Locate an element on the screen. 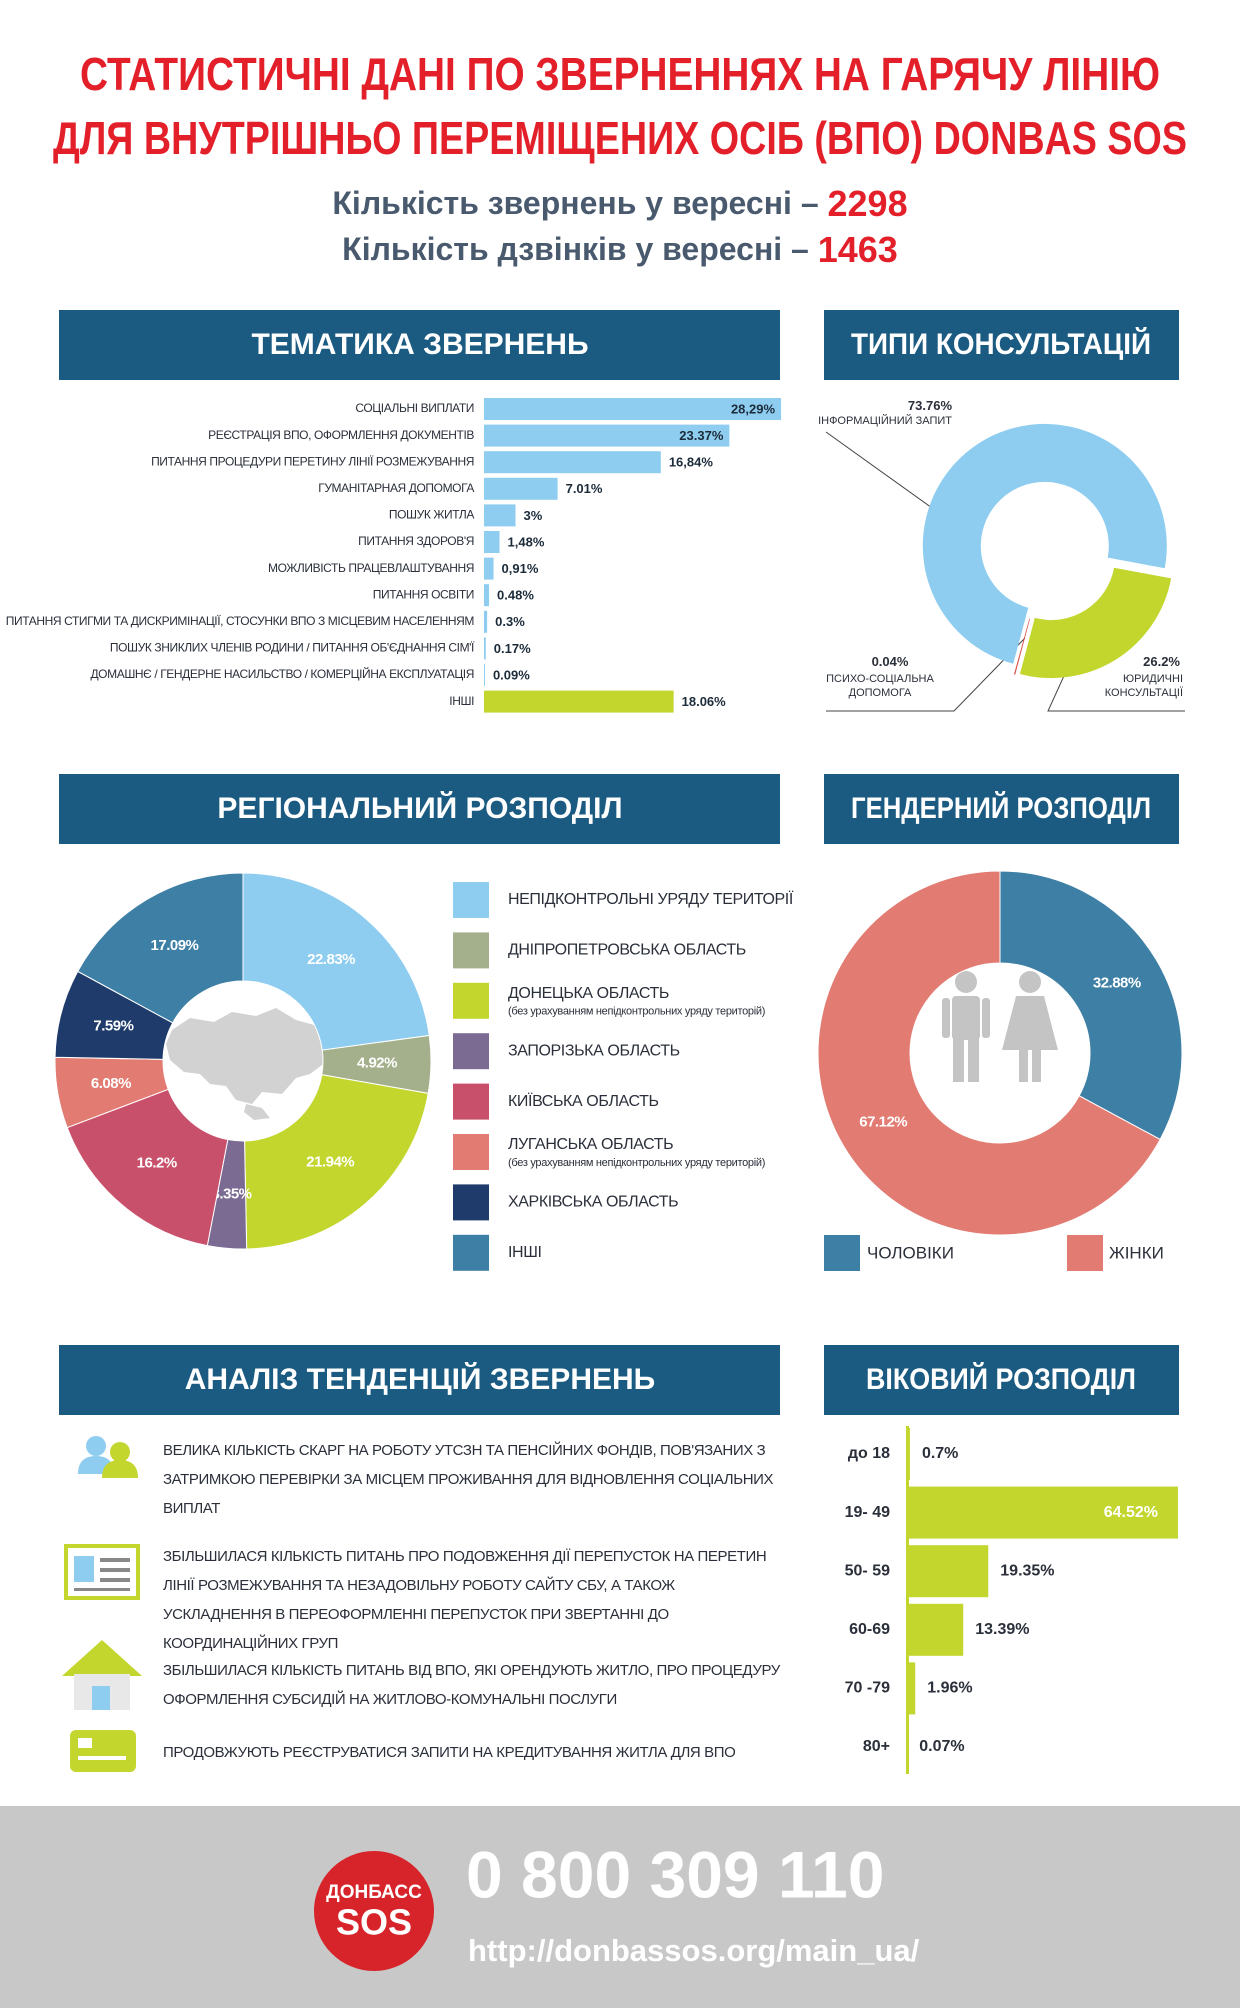  stat-line: Кількість дзвінків у вересні – 1463 is located at coordinates (620, 249).